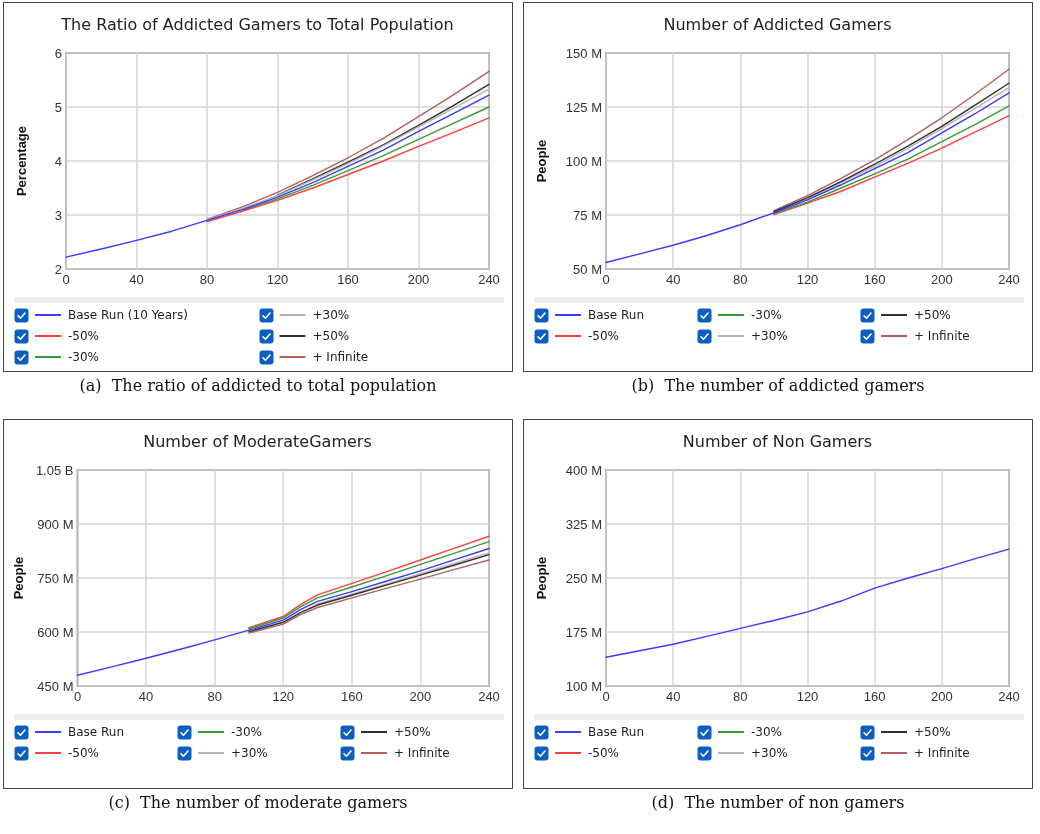  What do you see at coordinates (583, 107) in the screenshot?
I see `y-tick-label: 125 M` at bounding box center [583, 107].